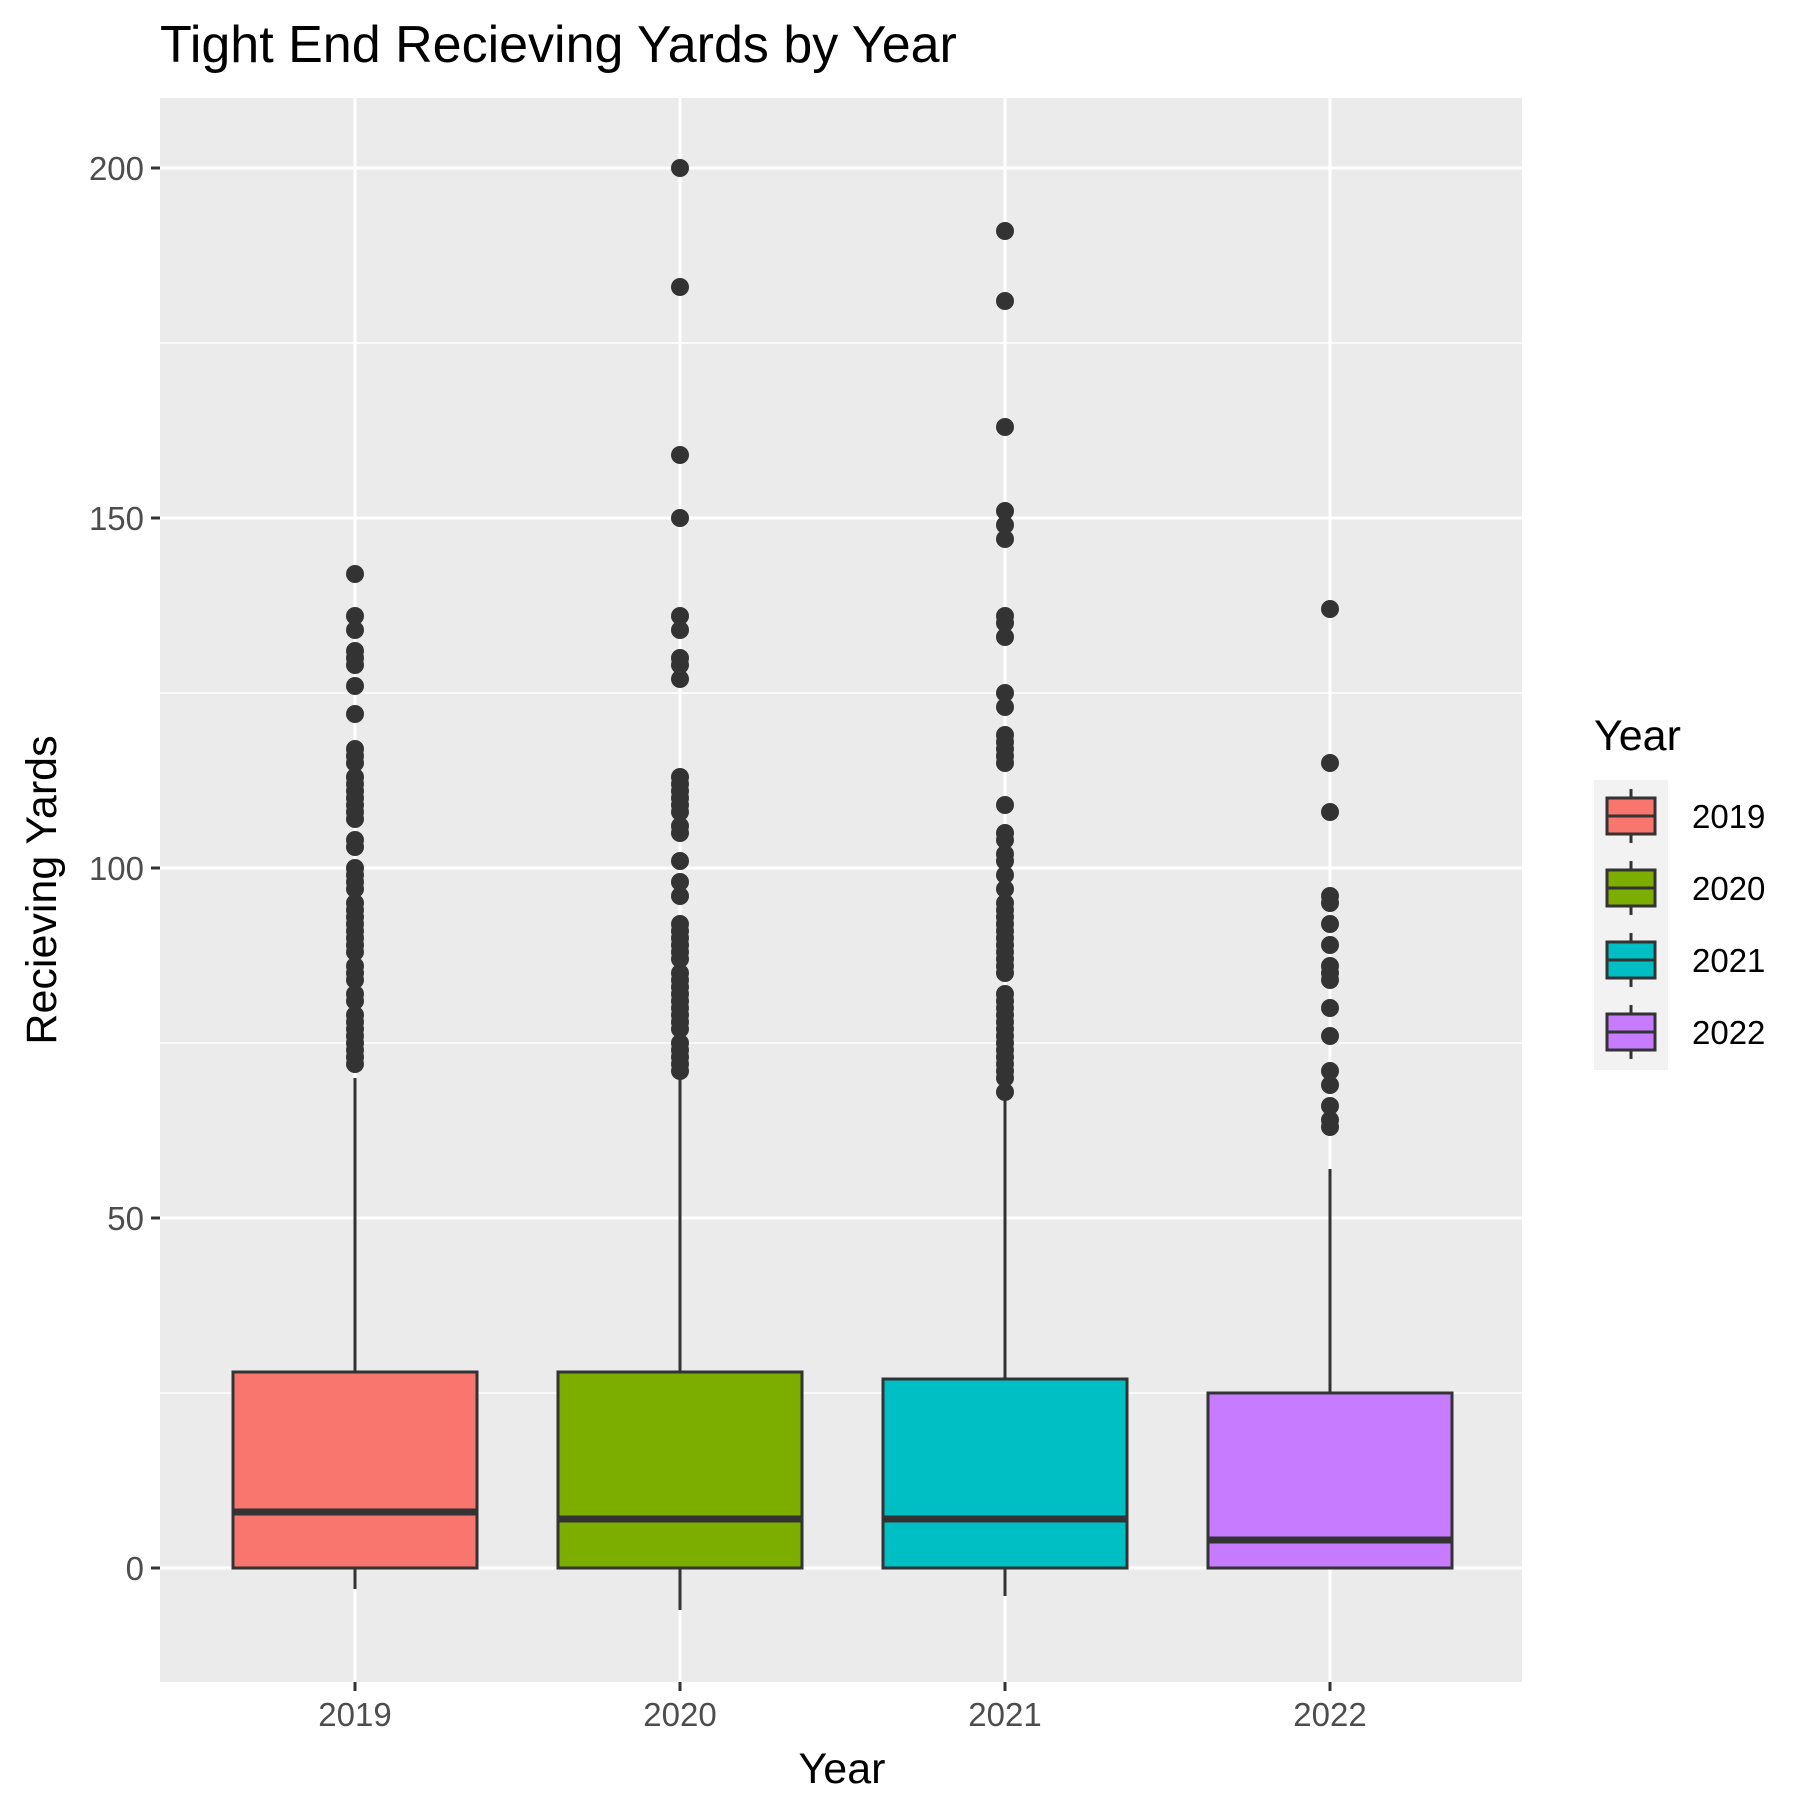 The height and width of the screenshot is (1800, 1800). Describe the element at coordinates (1728, 888) in the screenshot. I see `legend-label: 2020` at that location.